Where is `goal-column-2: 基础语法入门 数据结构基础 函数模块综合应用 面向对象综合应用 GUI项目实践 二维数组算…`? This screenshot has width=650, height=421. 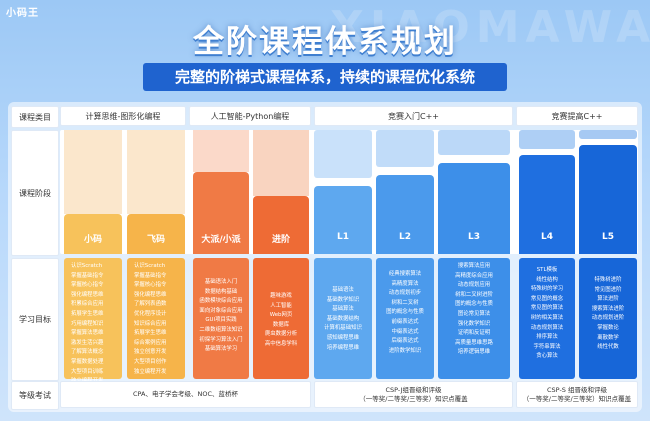
goal-column-2: 基础语法入门 数据结构基础 函数模块综合应用 面向对象综合应用 GUI项目实践 二维数组算… is located at coordinates (221, 318).